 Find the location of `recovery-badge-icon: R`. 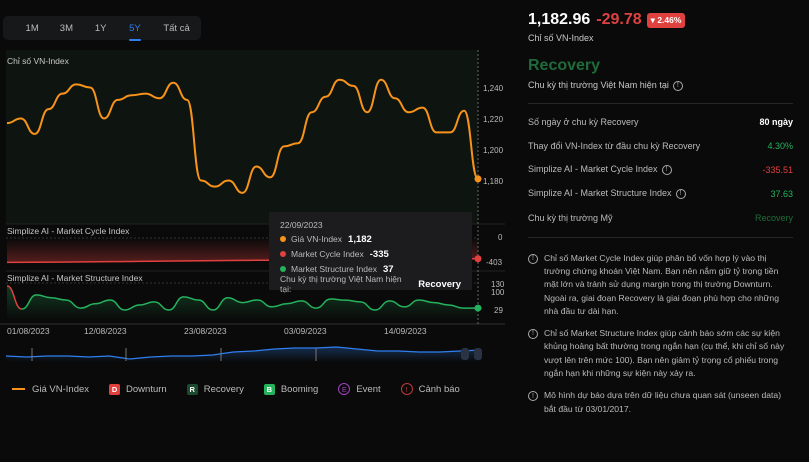

recovery-badge-icon: R is located at coordinates (192, 389).